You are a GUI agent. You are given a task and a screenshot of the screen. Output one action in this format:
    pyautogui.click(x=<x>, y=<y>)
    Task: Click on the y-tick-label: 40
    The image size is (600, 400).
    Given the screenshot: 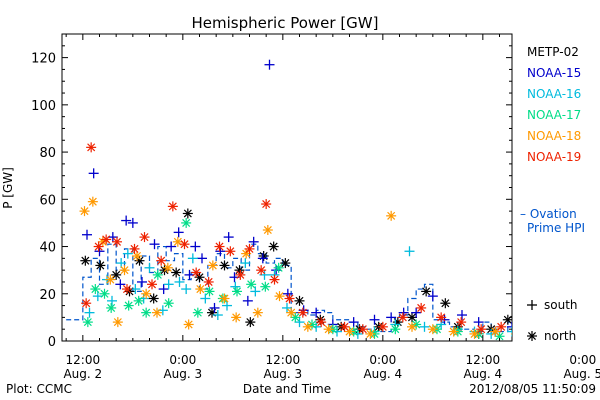 What is the action you would take?
    pyautogui.click(x=47, y=248)
    